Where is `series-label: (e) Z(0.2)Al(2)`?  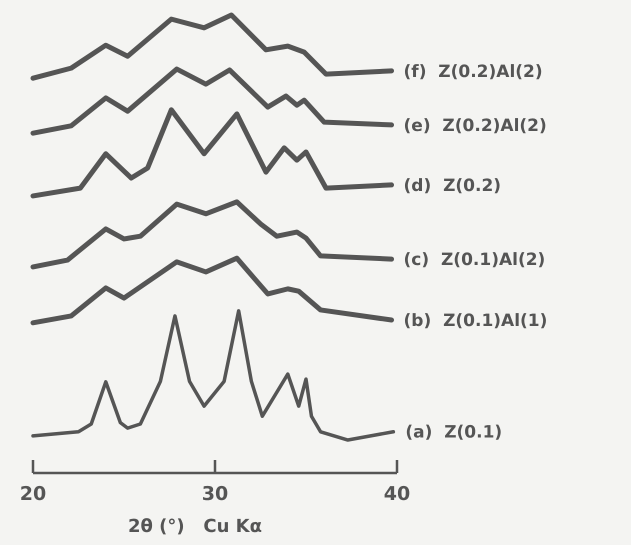 series-label: (e) Z(0.2)Al(2) is located at coordinates (475, 126).